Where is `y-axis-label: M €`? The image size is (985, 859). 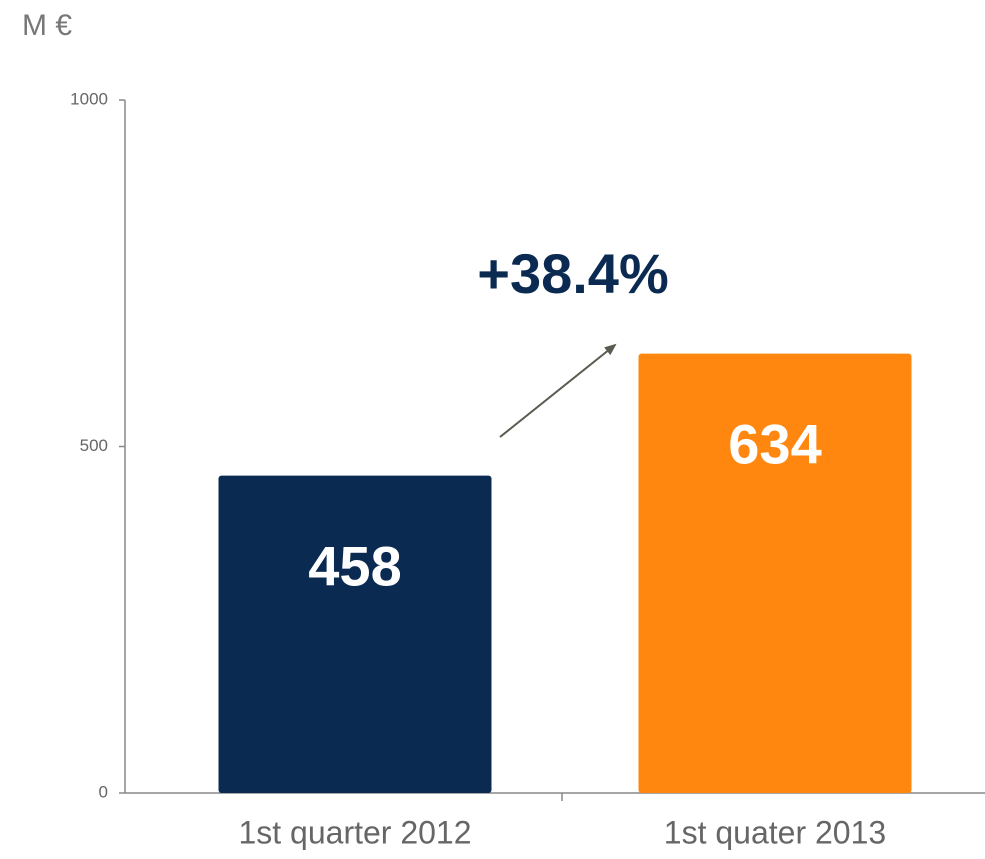 y-axis-label: M € is located at coordinates (47, 25).